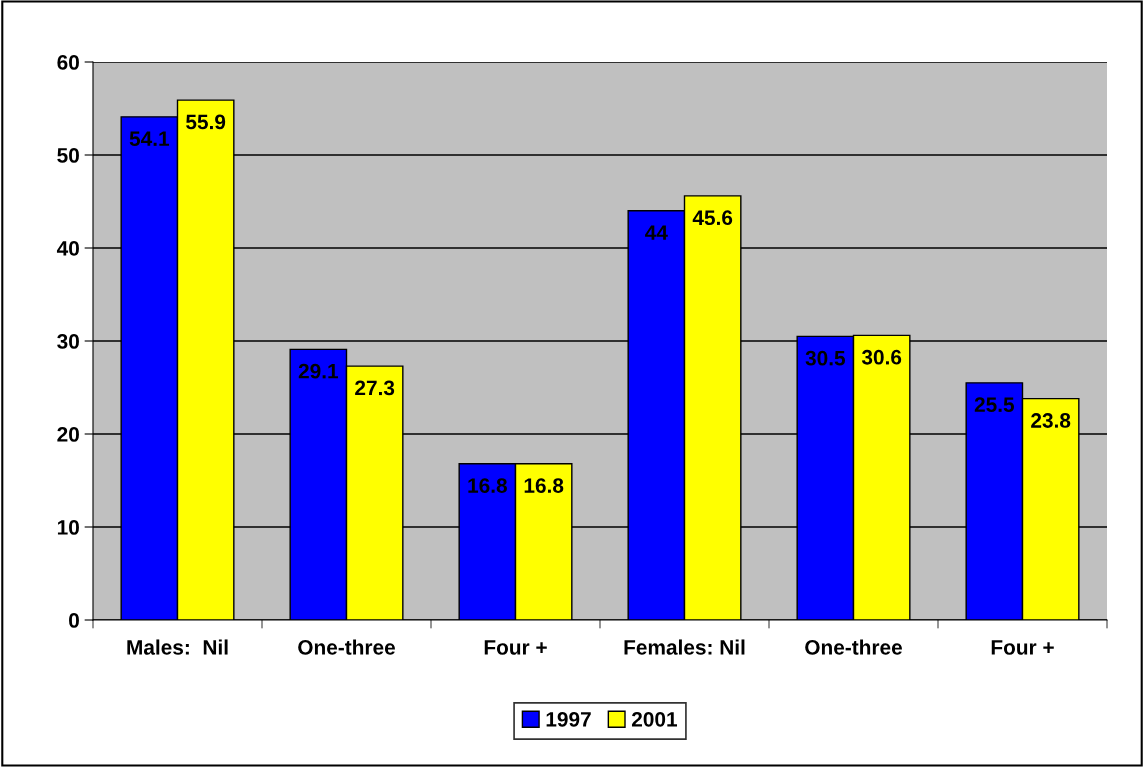 Image resolution: width=1144 pixels, height=767 pixels. Describe the element at coordinates (68, 341) in the screenshot. I see `y-tick-label: 30` at that location.